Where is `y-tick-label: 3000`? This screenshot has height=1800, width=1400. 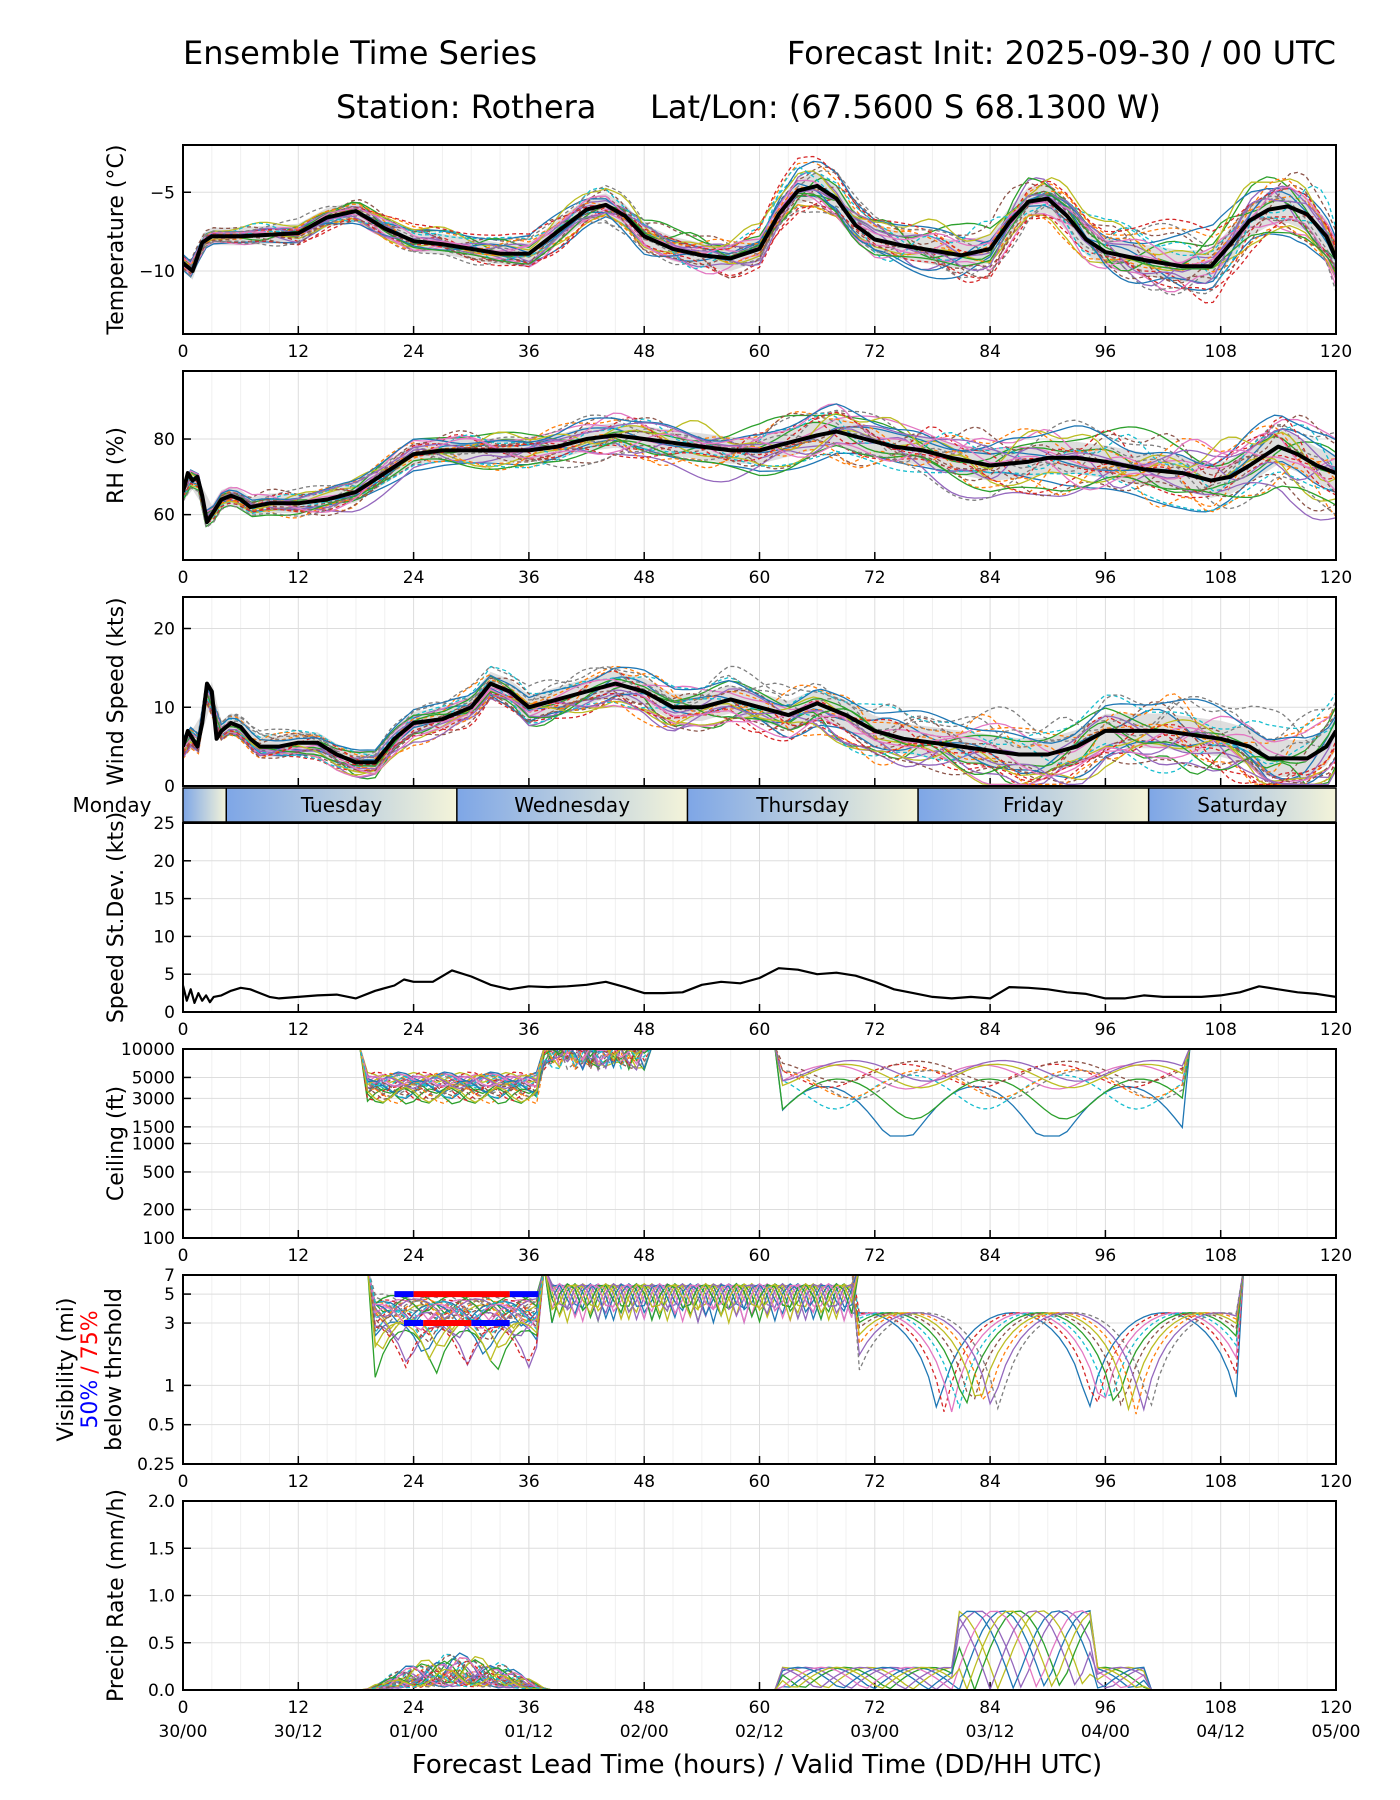
y-tick-label: 3000 is located at coordinates (153, 1099).